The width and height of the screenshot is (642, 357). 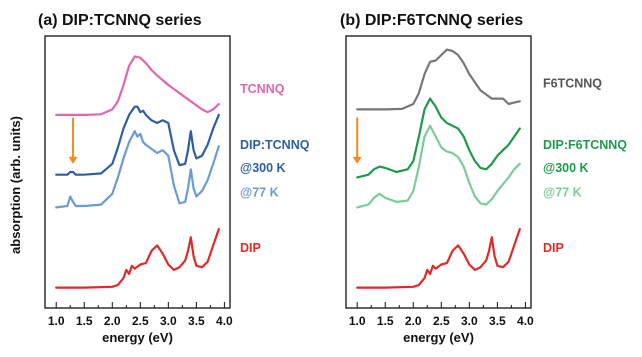 I want to click on y-axis-label: absorption (arb. units), so click(x=15, y=185).